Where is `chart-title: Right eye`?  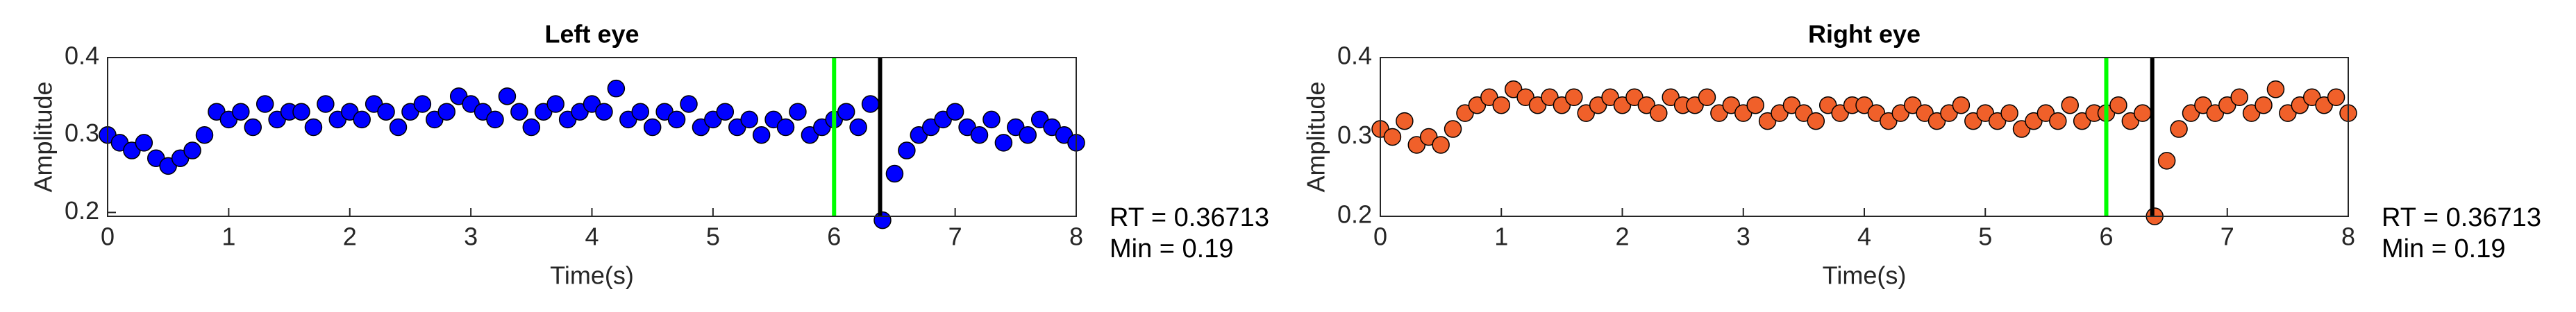
chart-title: Right eye is located at coordinates (1864, 34).